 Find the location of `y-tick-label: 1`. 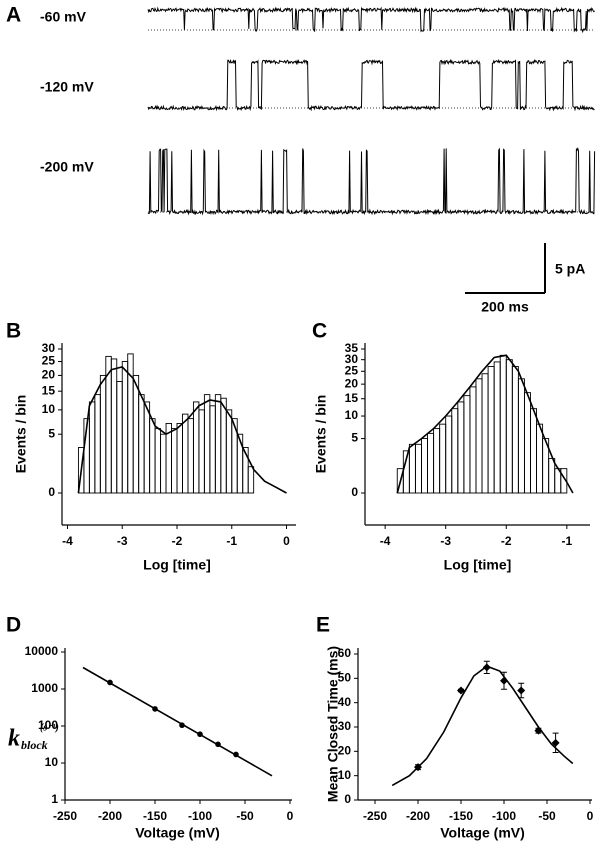

y-tick-label: 1 is located at coordinates (54, 799).